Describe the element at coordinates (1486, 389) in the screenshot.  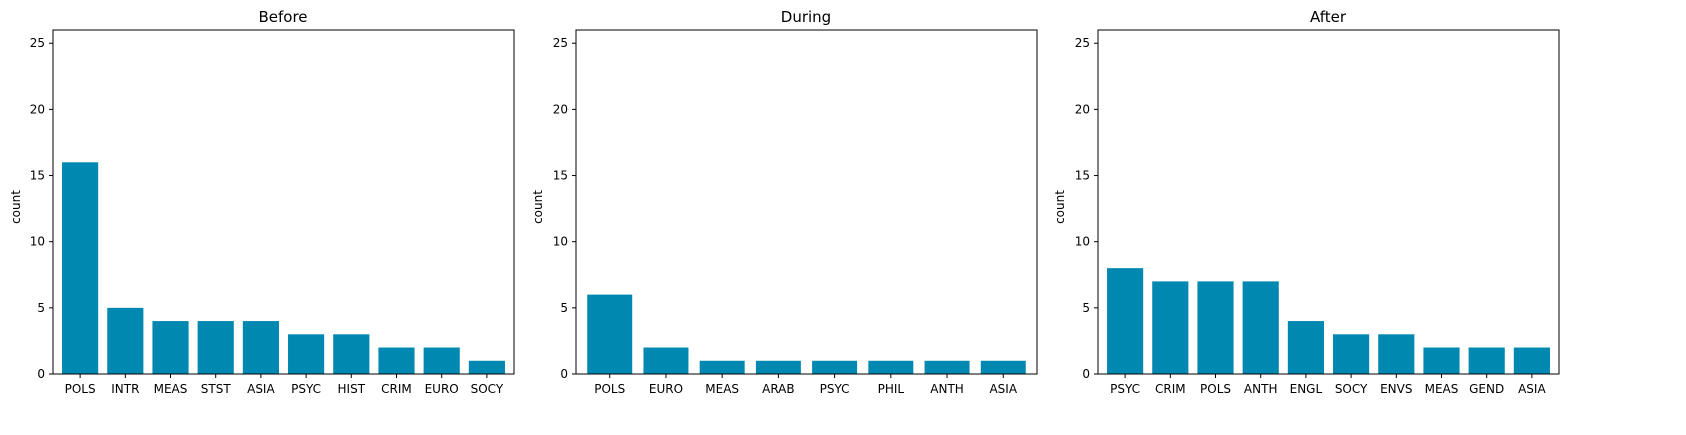
I see `x-tick-label: GEND` at that location.